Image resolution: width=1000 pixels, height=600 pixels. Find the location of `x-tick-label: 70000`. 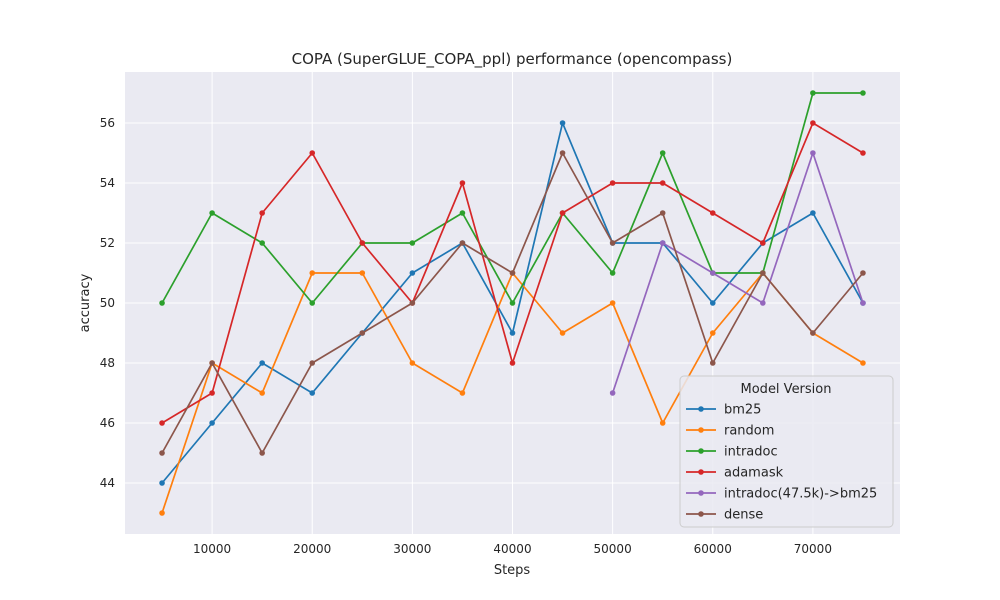

x-tick-label: 70000 is located at coordinates (813, 549).